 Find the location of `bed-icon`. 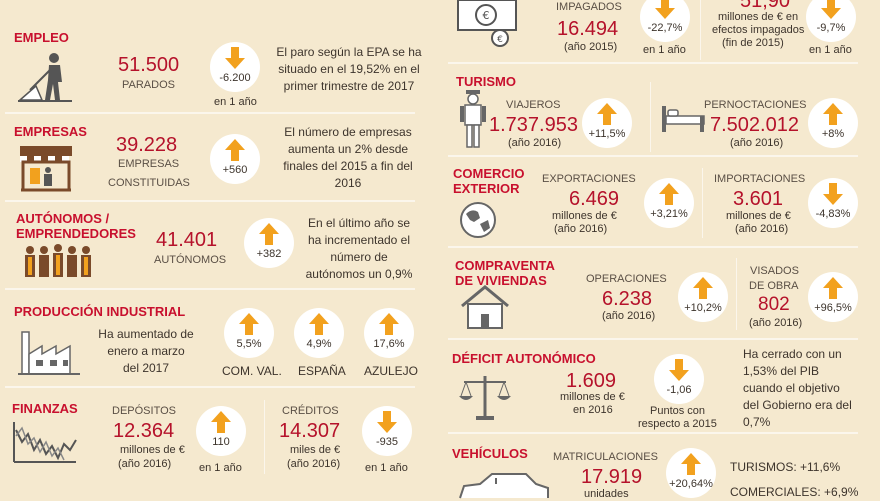

bed-icon is located at coordinates (683, 119).